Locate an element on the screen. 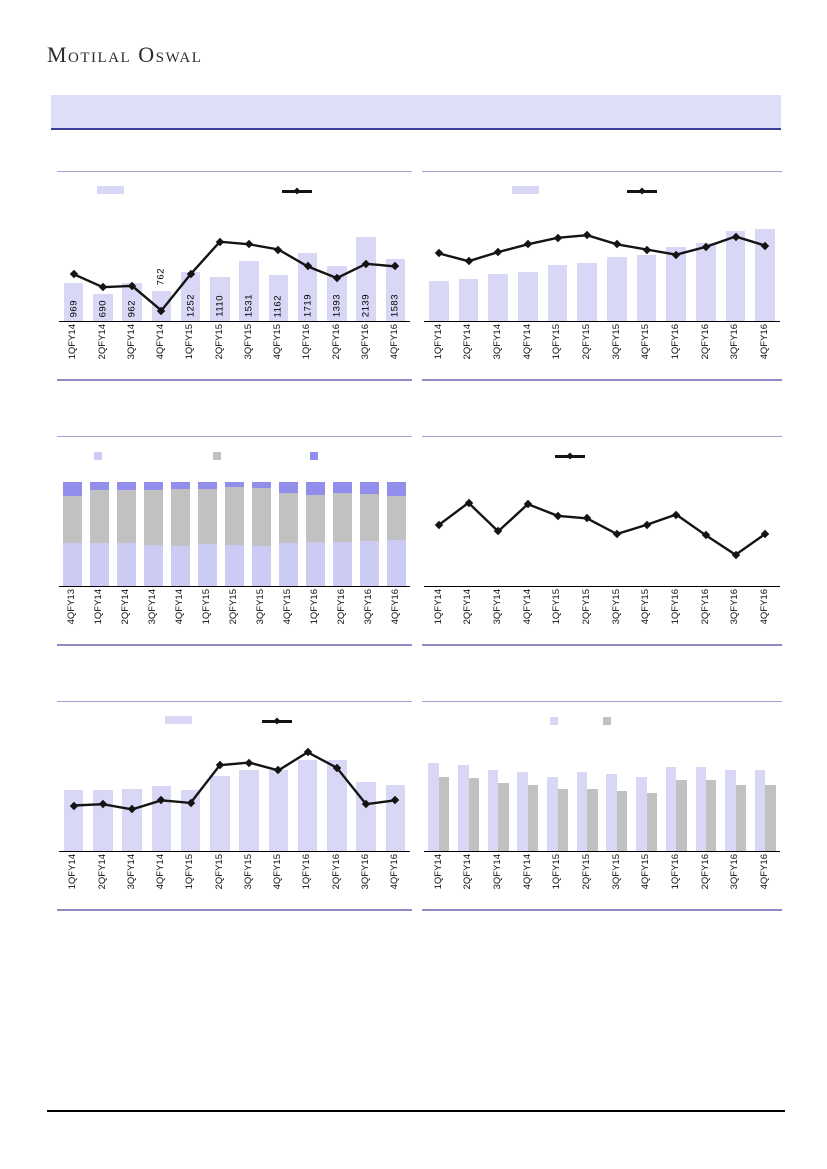 The height and width of the screenshot is (1169, 827). x-axis-label: 1QFY14 is located at coordinates (438, 607).